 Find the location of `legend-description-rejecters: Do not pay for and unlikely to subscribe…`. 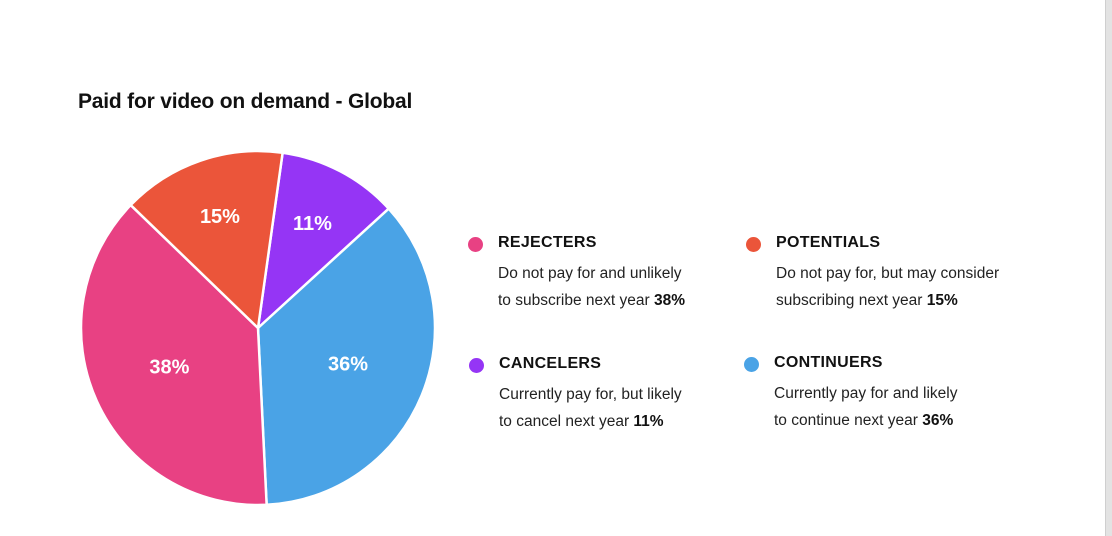

legend-description-rejecters: Do not pay for and unlikely to subscribe… is located at coordinates (591, 287).